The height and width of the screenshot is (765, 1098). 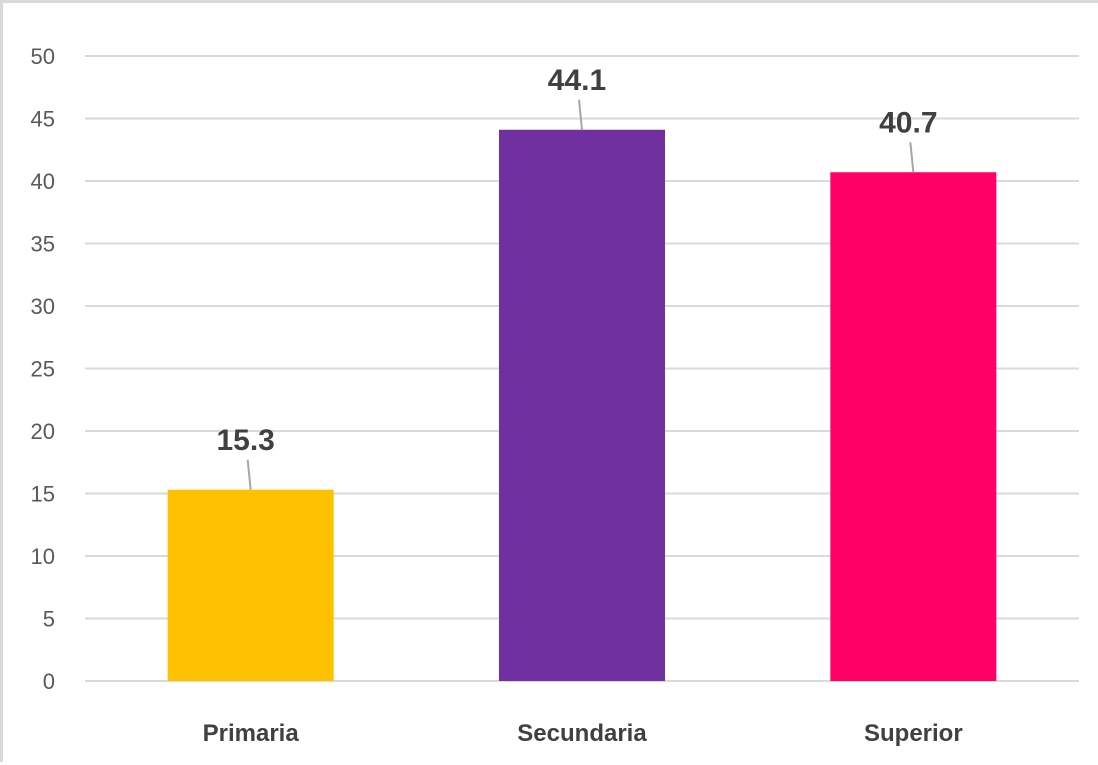 What do you see at coordinates (43, 119) in the screenshot?
I see `y-tick-label: 45` at bounding box center [43, 119].